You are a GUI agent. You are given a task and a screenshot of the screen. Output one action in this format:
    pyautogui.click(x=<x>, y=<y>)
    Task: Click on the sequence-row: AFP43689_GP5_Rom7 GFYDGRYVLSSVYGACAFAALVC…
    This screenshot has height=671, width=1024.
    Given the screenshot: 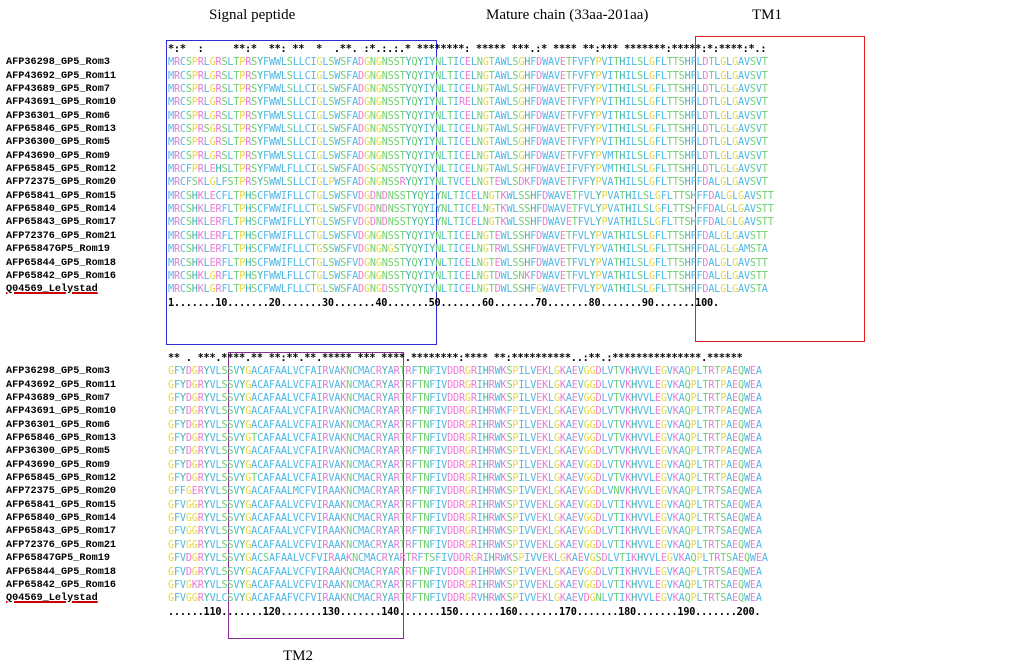 What is the action you would take?
    pyautogui.click(x=387, y=398)
    